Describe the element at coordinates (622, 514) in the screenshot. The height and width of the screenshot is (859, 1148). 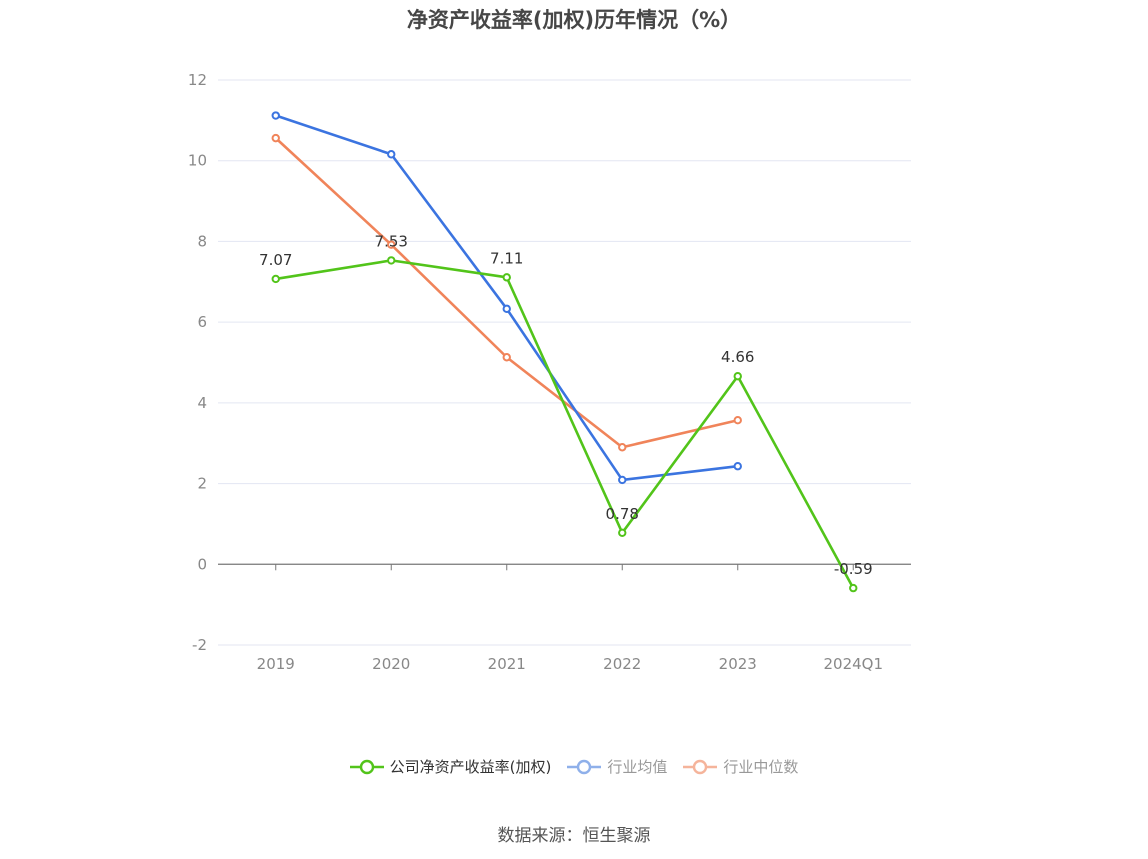
I see `data-label: 0.78` at that location.